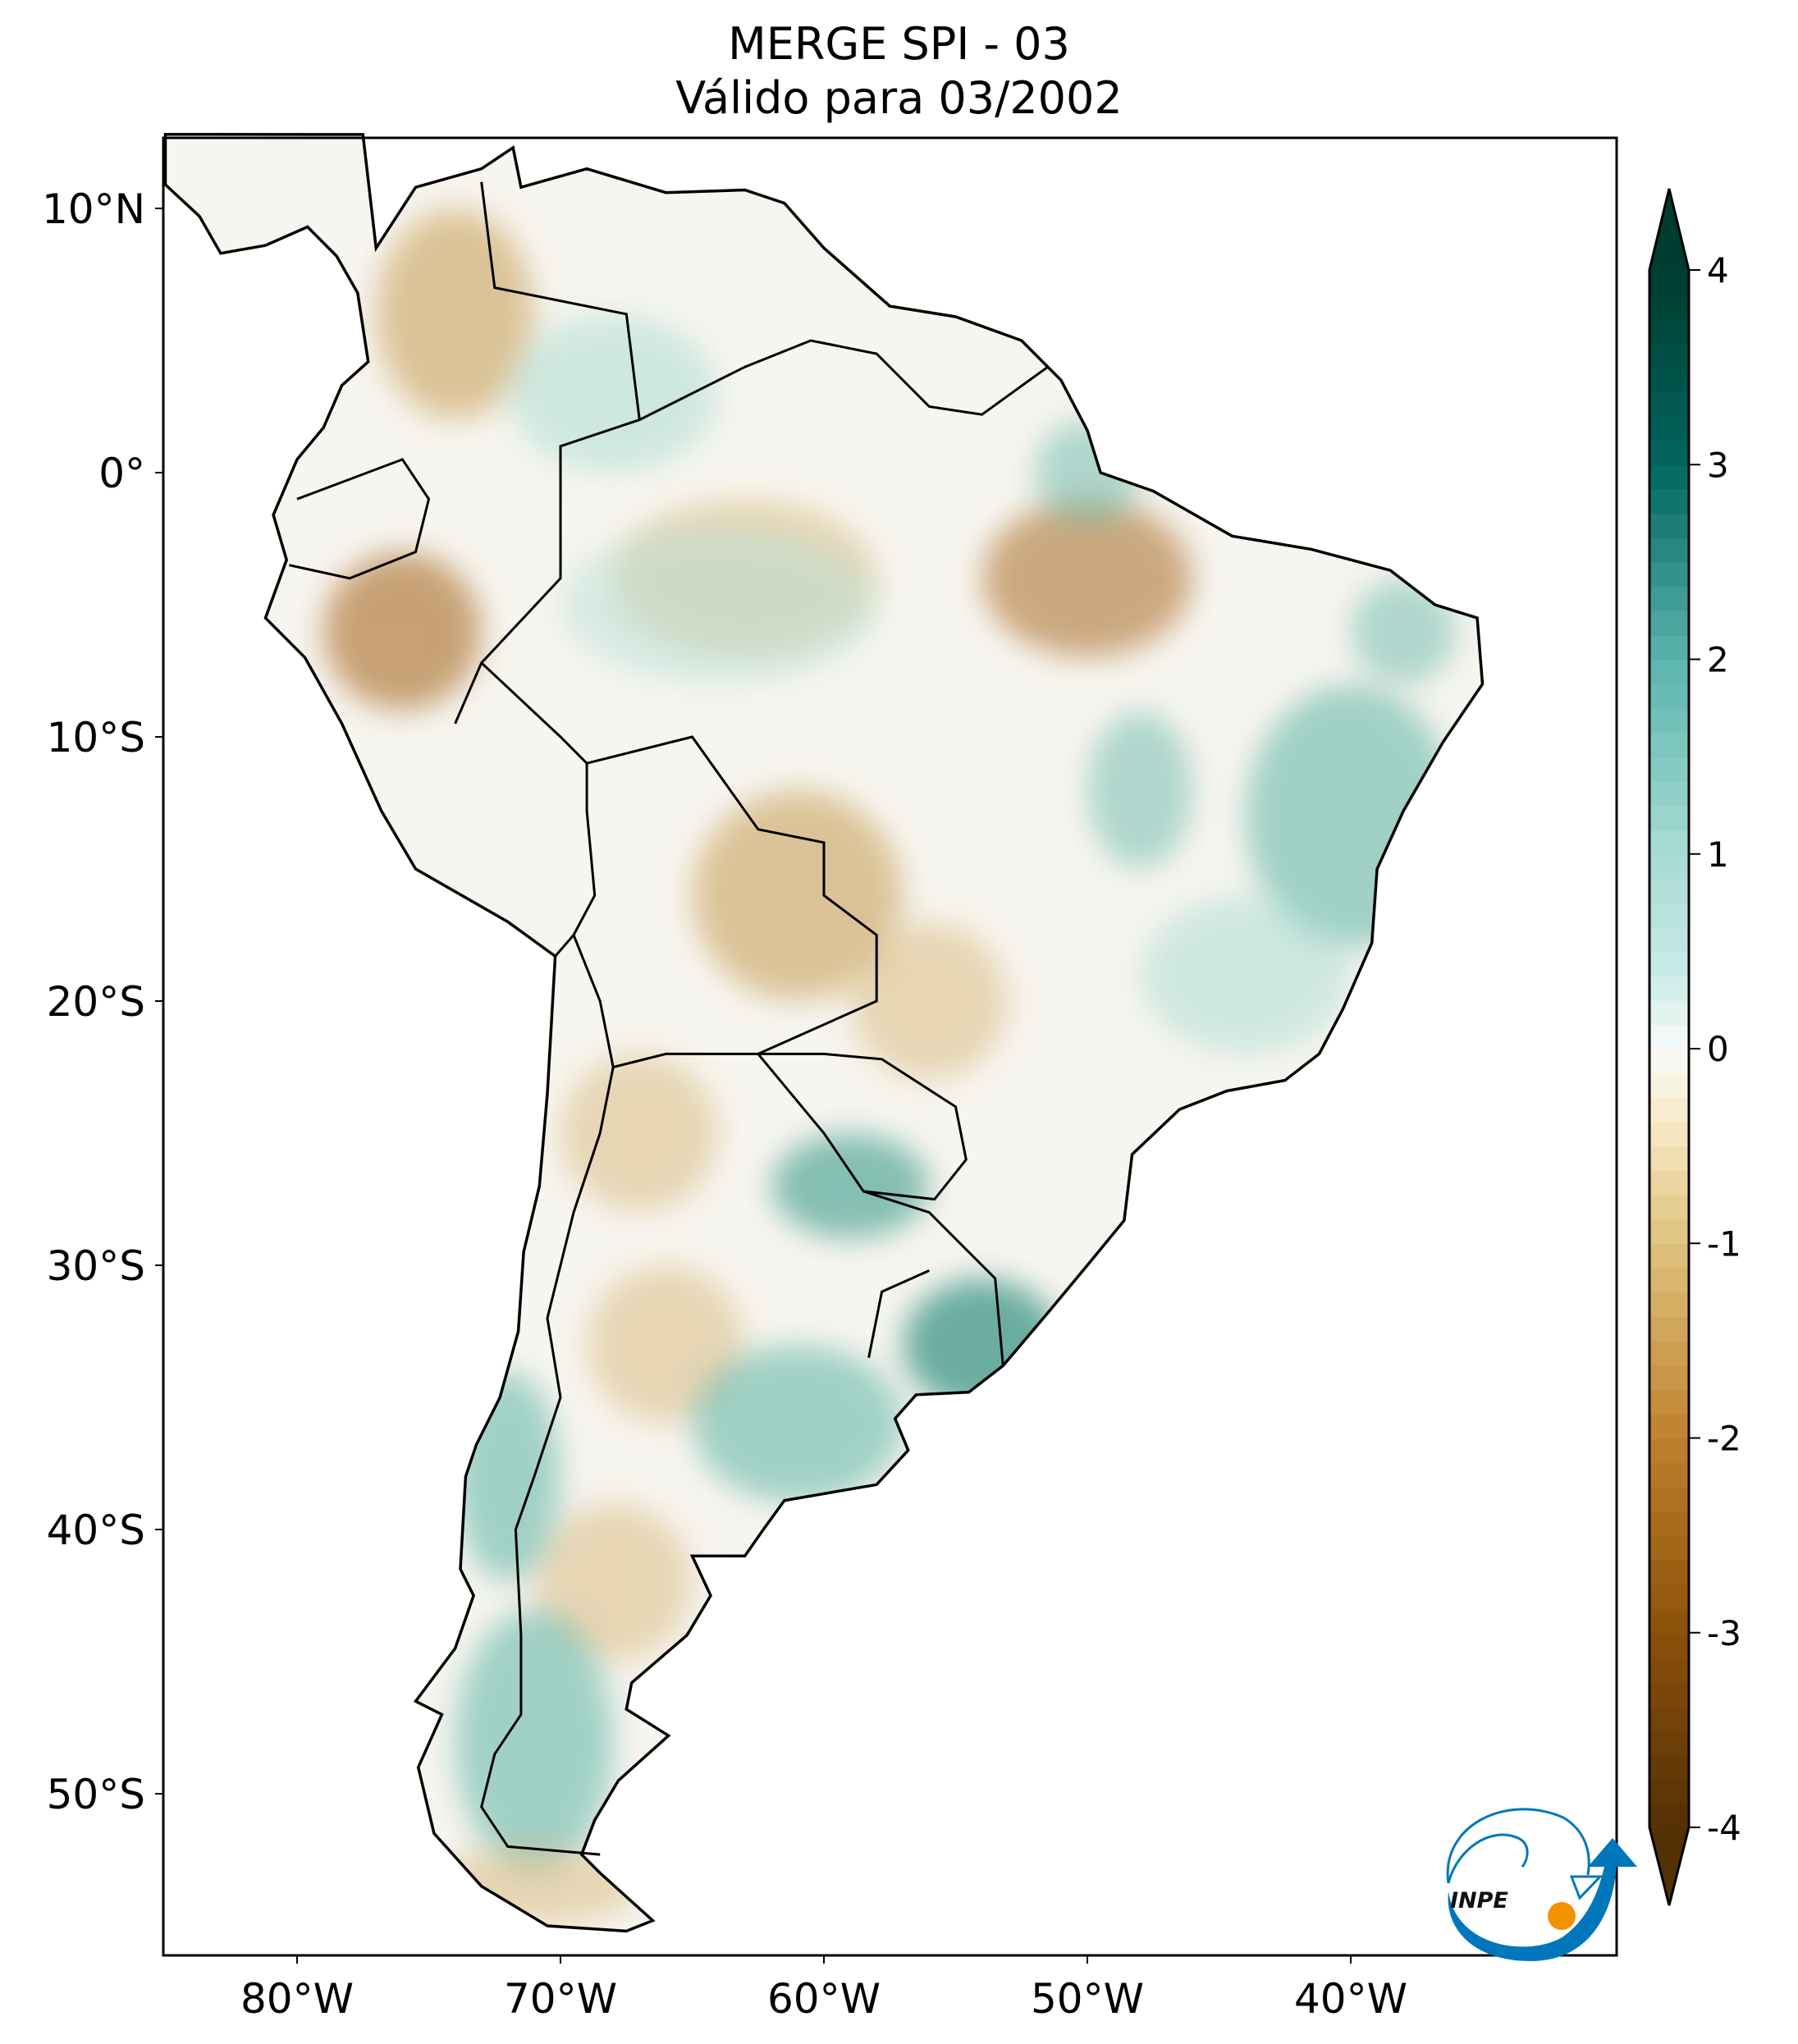 The height and width of the screenshot is (2044, 1798). Describe the element at coordinates (1718, 1049) in the screenshot. I see `colorbar-tick-label: 0` at that location.